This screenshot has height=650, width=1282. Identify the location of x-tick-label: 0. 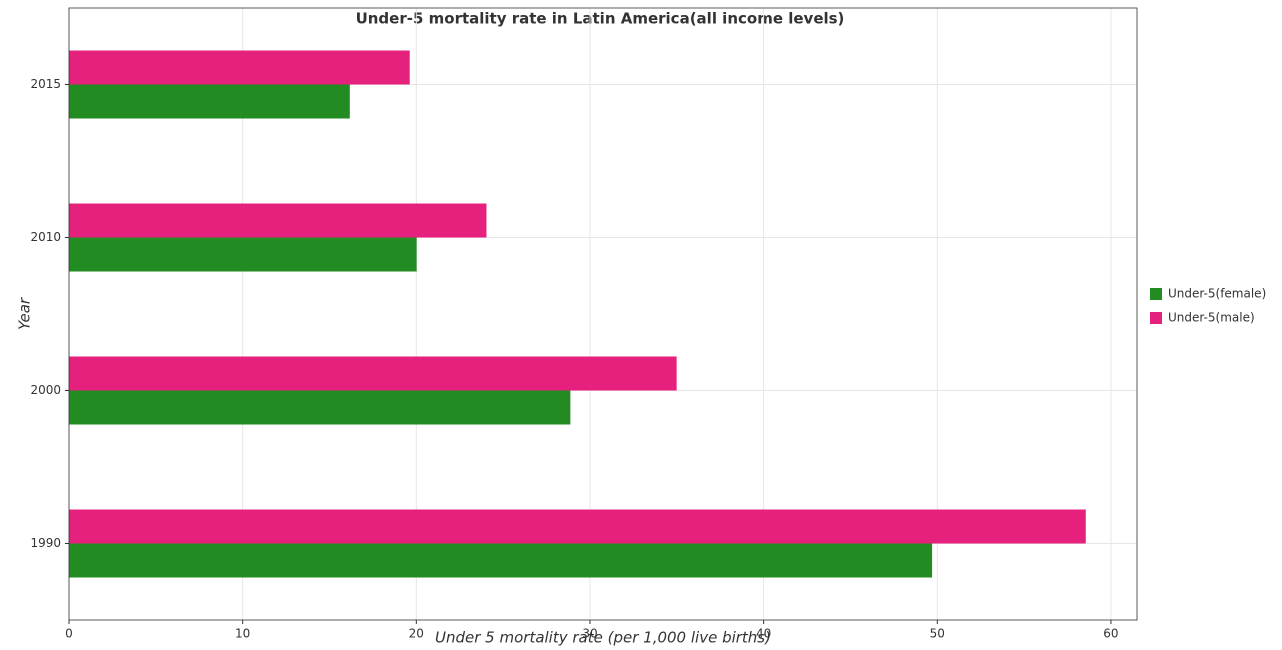
(69, 634).